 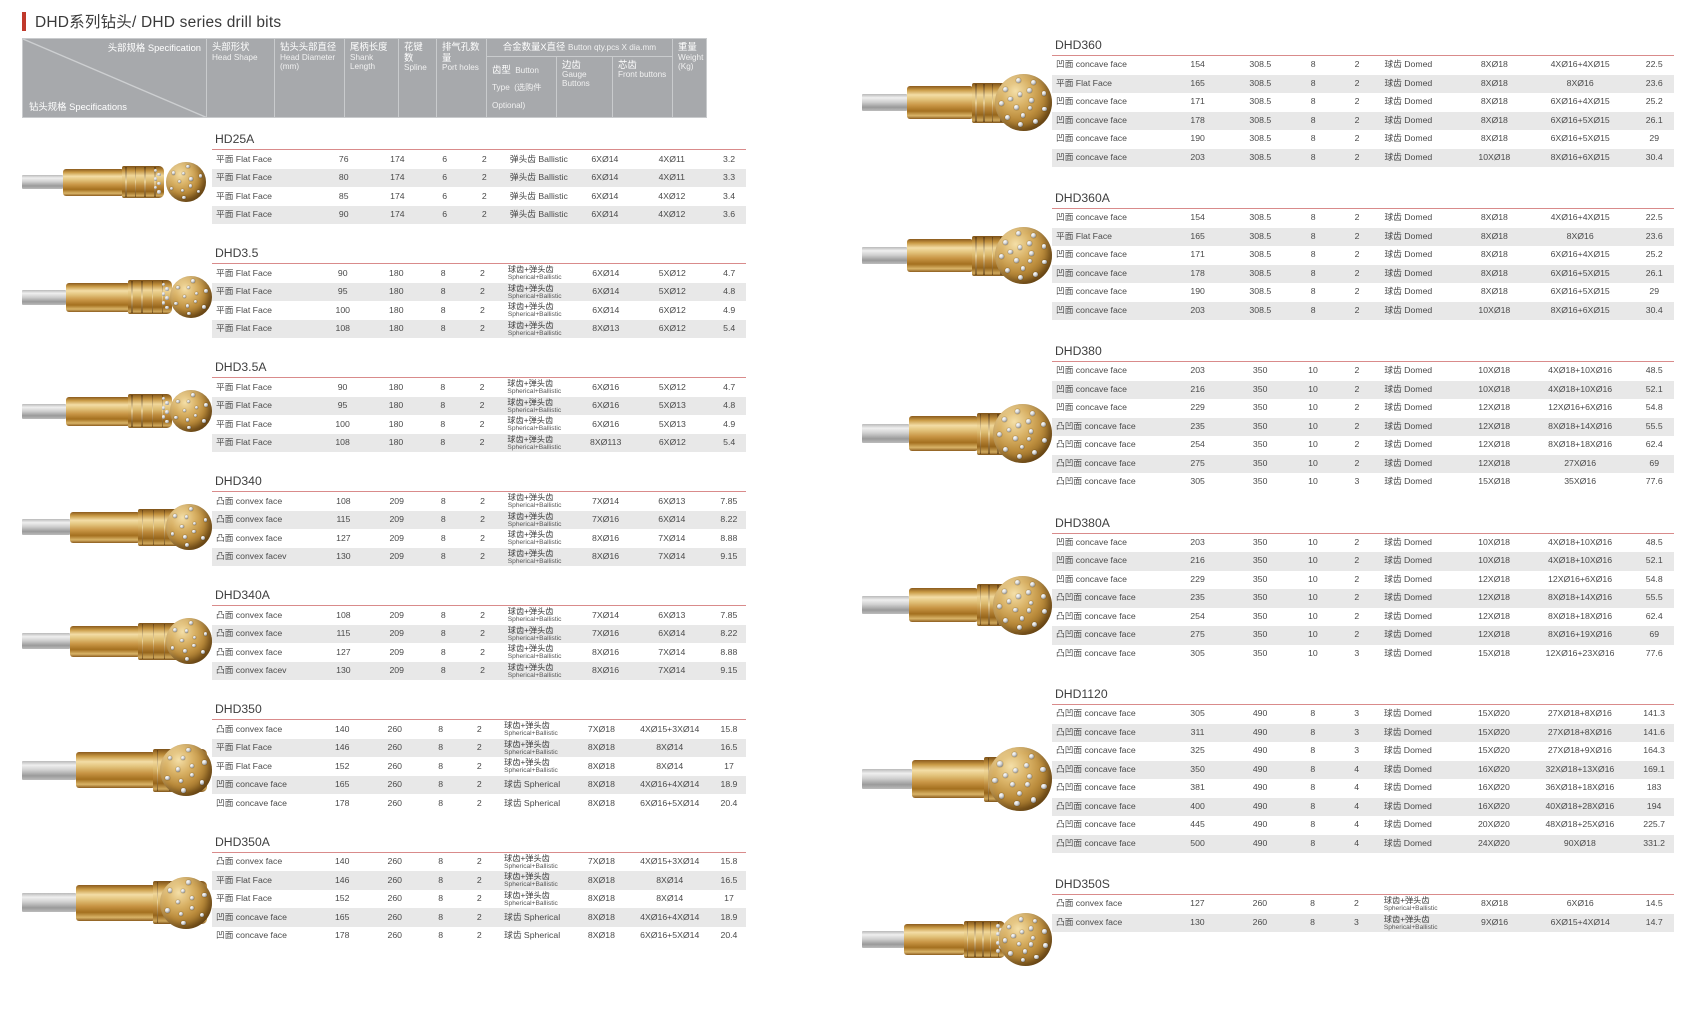 What do you see at coordinates (1197, 407) in the screenshot?
I see `cell-head_diameter: 229` at bounding box center [1197, 407].